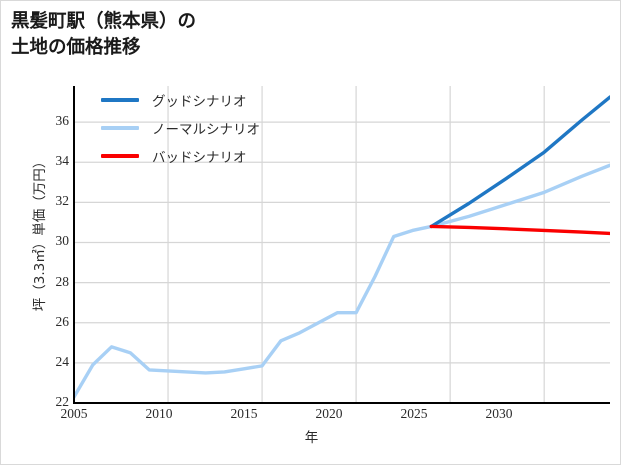 The image size is (621, 465). What do you see at coordinates (311, 438) in the screenshot?
I see `x-axis-title: 年` at bounding box center [311, 438].